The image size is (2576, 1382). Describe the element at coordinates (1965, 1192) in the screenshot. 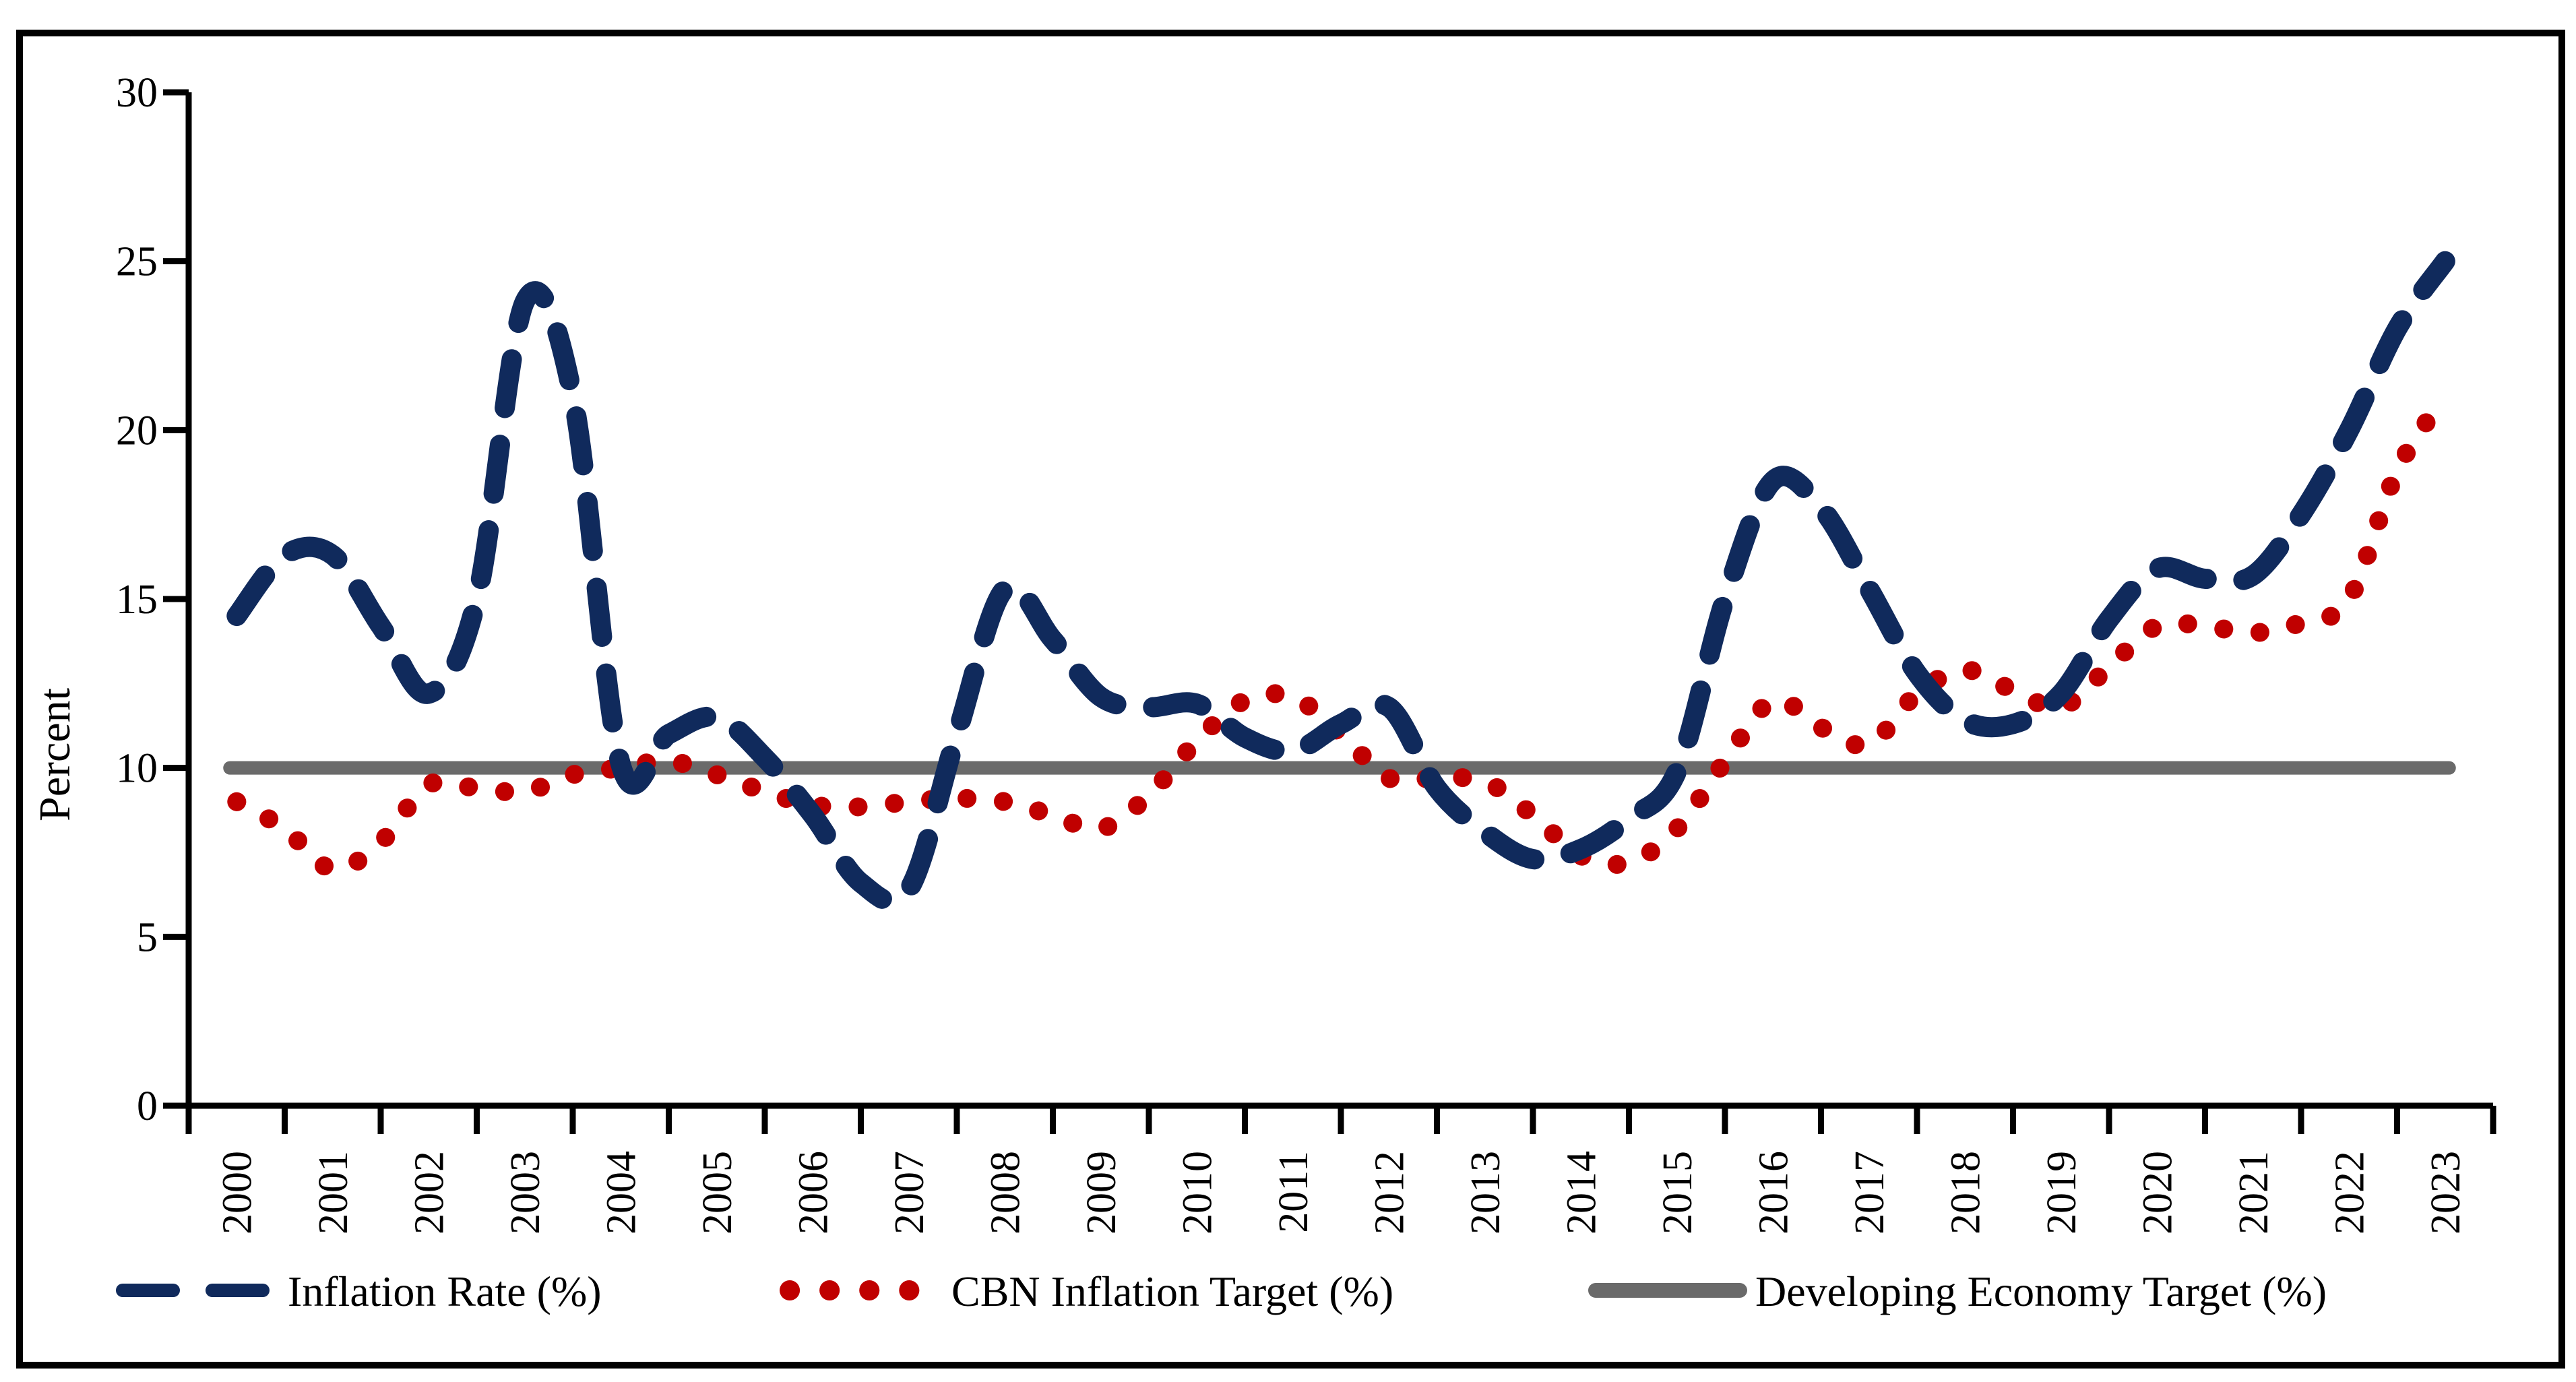

I see `x-year-label: 2018` at that location.